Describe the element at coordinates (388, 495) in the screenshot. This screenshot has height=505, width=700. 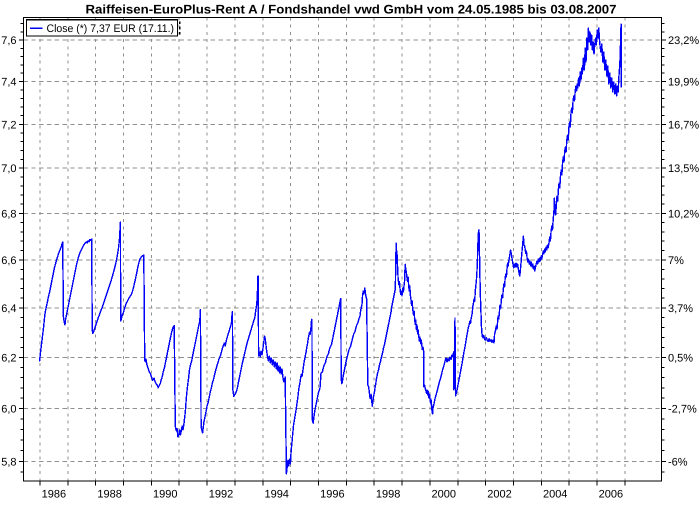
I see `svg-text: 1998` at that location.